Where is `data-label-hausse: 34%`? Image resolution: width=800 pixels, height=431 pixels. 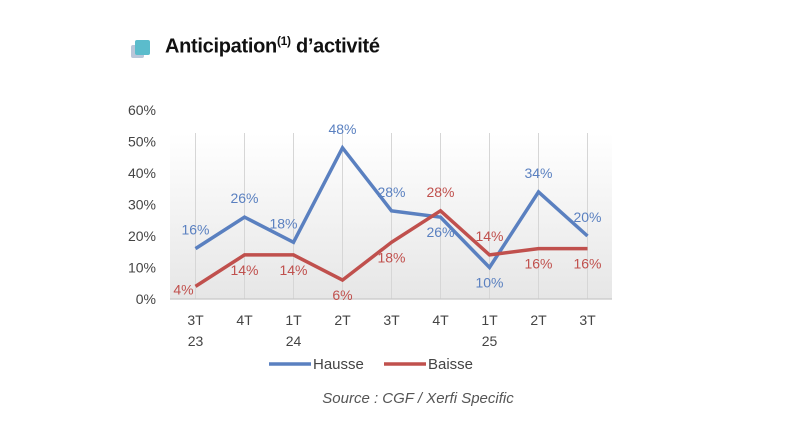 data-label-hausse: 34% is located at coordinates (538, 173).